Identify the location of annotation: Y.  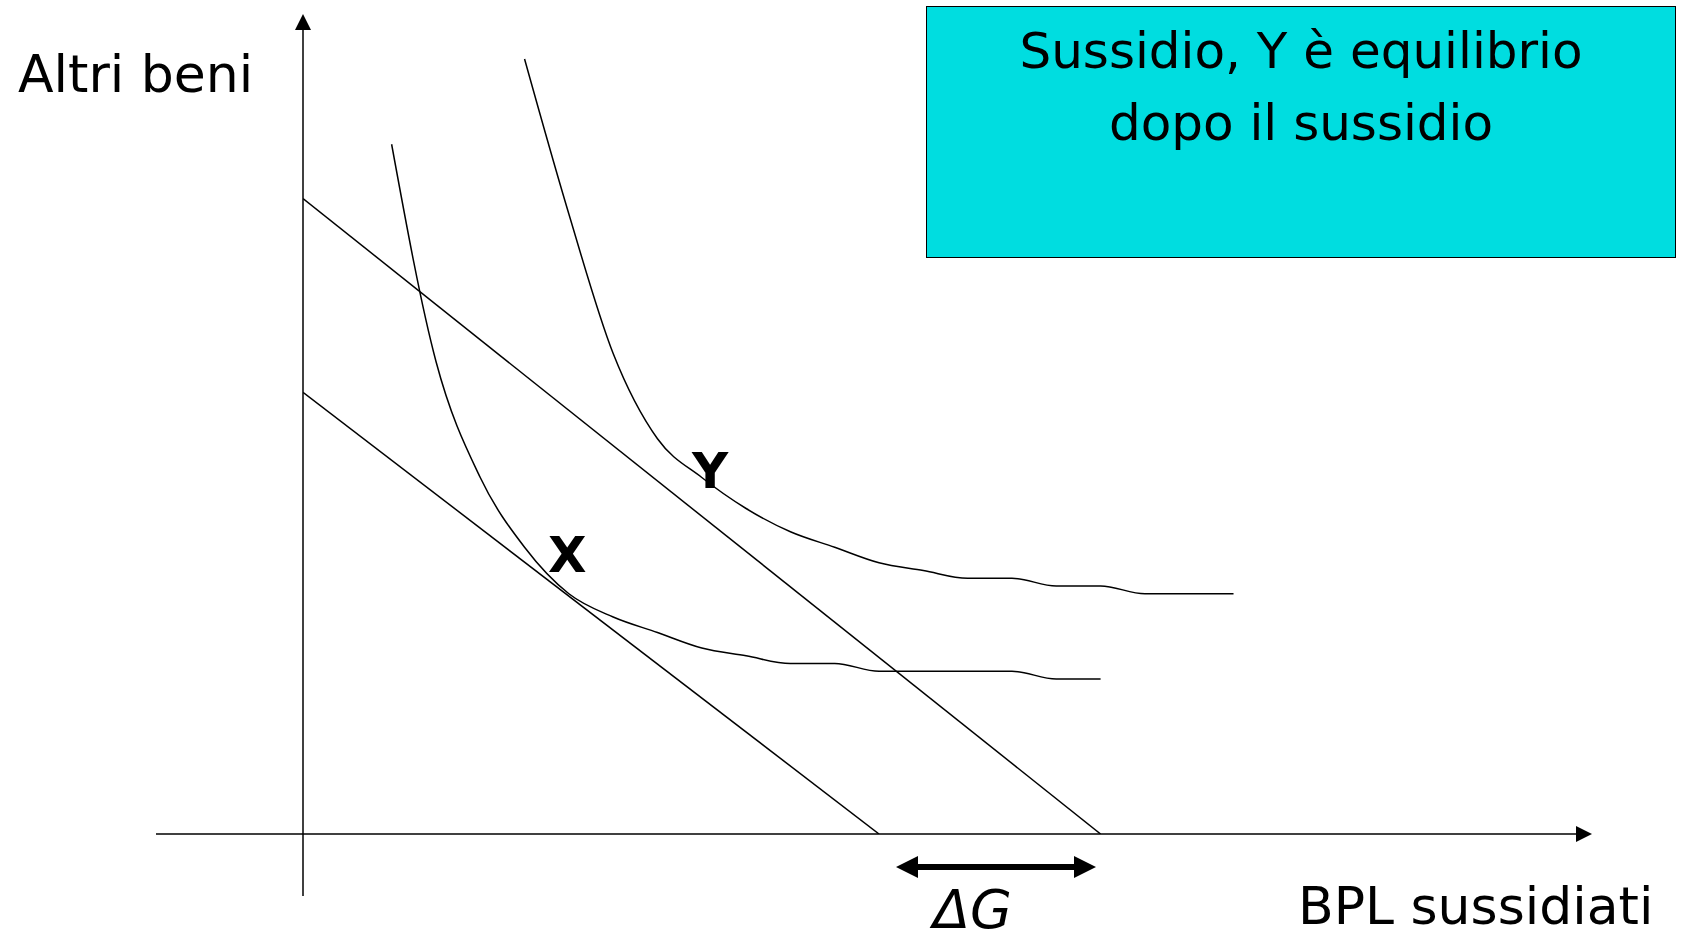
(710, 471).